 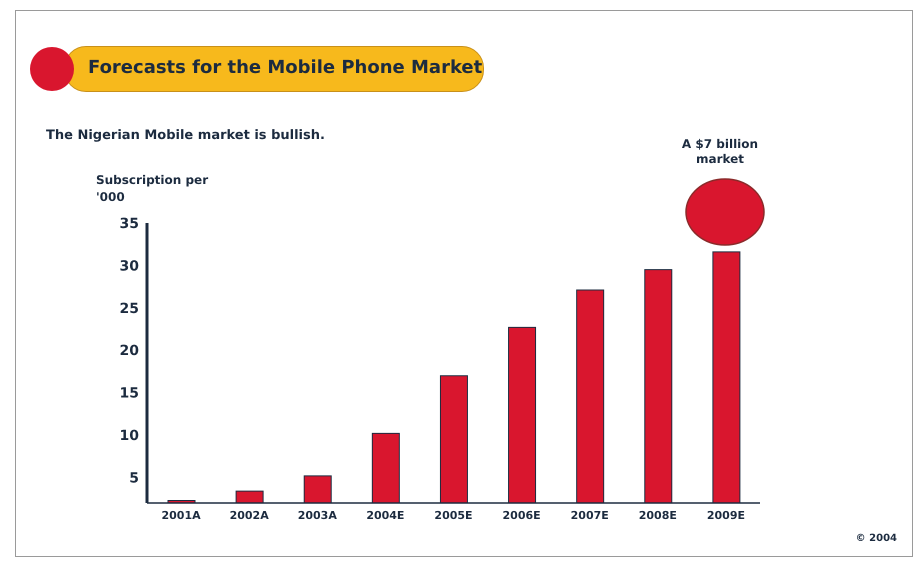 I want to click on y-tick-label: 30, so click(x=130, y=266).